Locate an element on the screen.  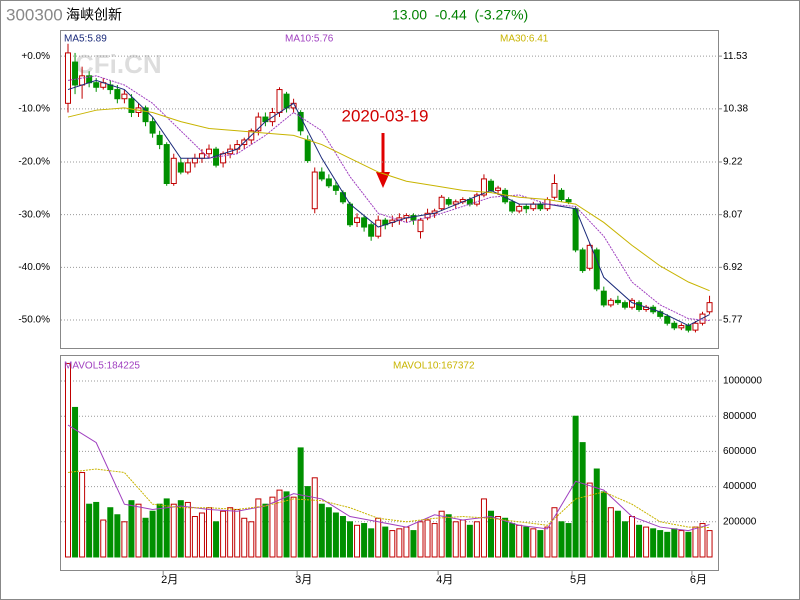
legend-entry: MA30:6.41 is located at coordinates (524, 39).